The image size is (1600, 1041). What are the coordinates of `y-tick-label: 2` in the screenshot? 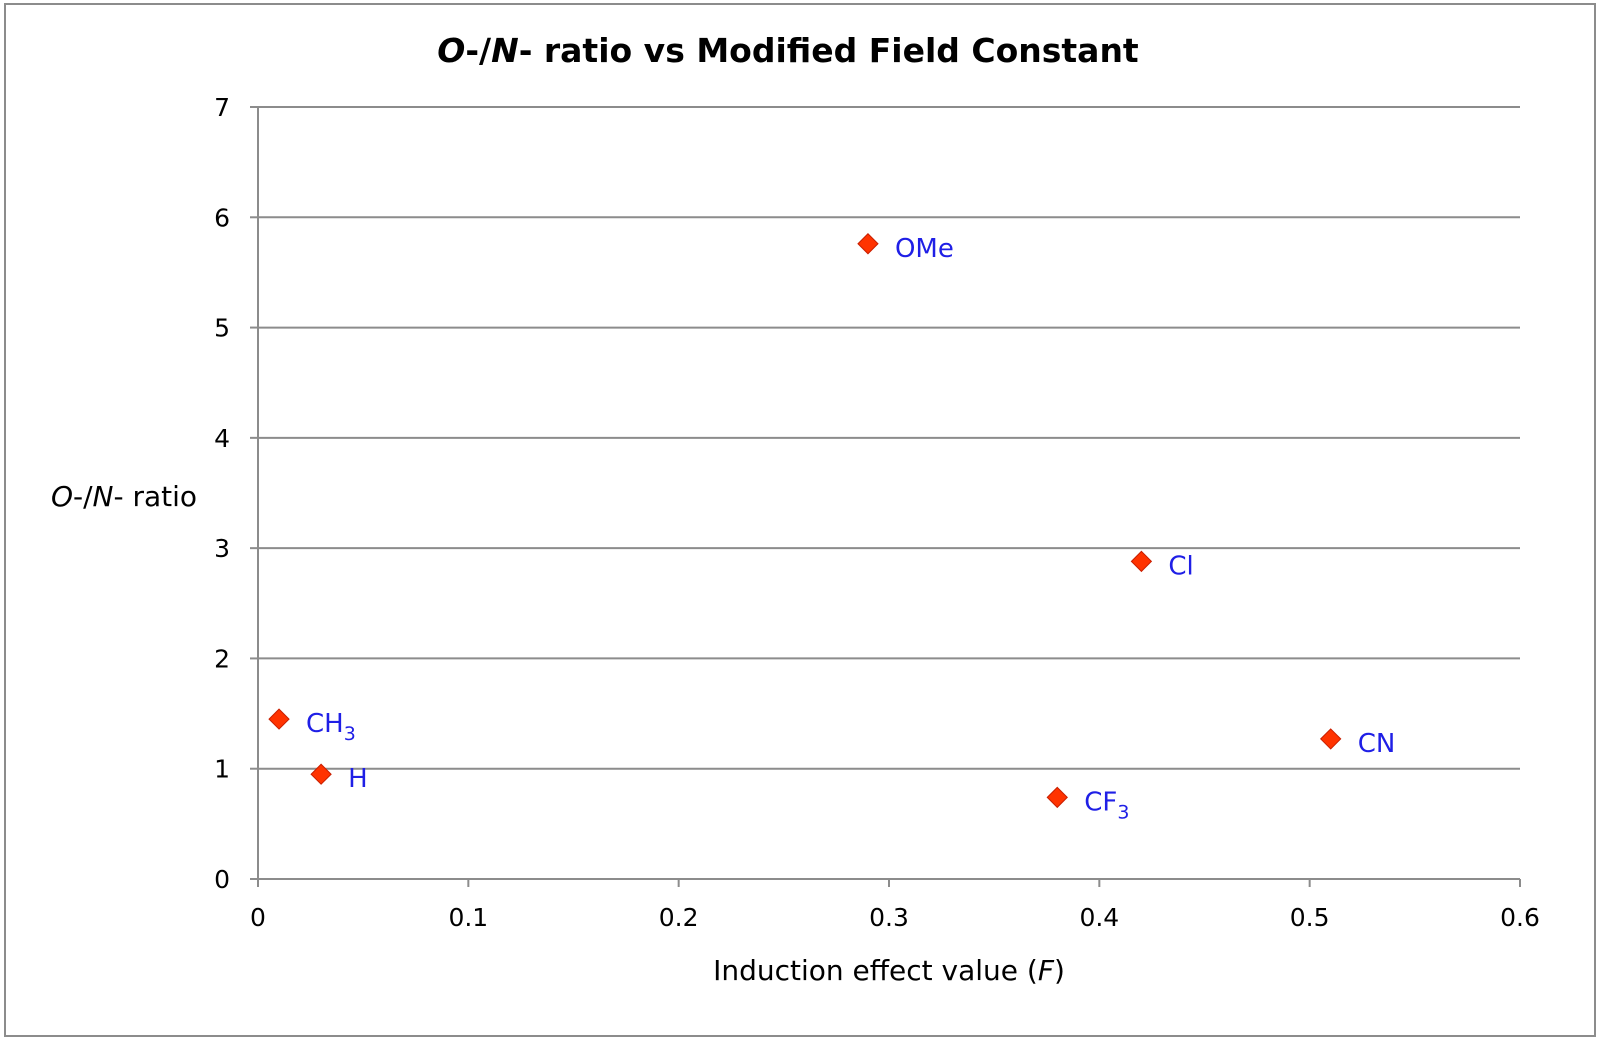 It's located at (222, 658).